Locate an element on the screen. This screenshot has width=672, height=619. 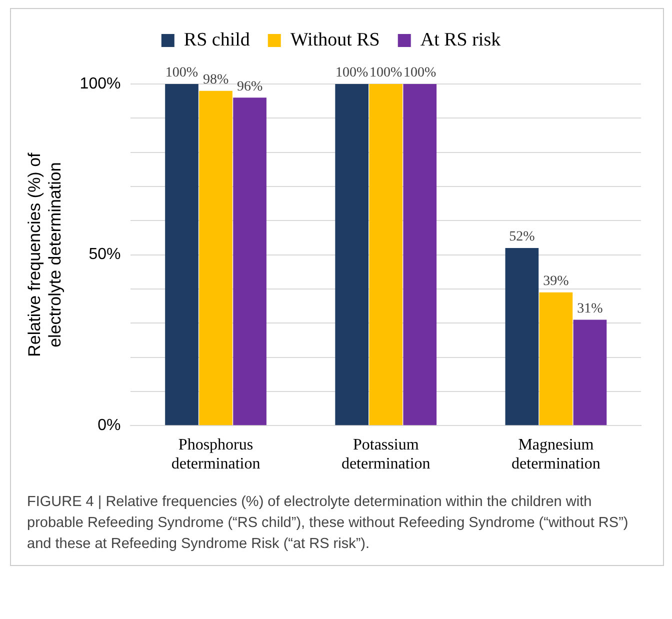
data-label: 31% is located at coordinates (590, 308).